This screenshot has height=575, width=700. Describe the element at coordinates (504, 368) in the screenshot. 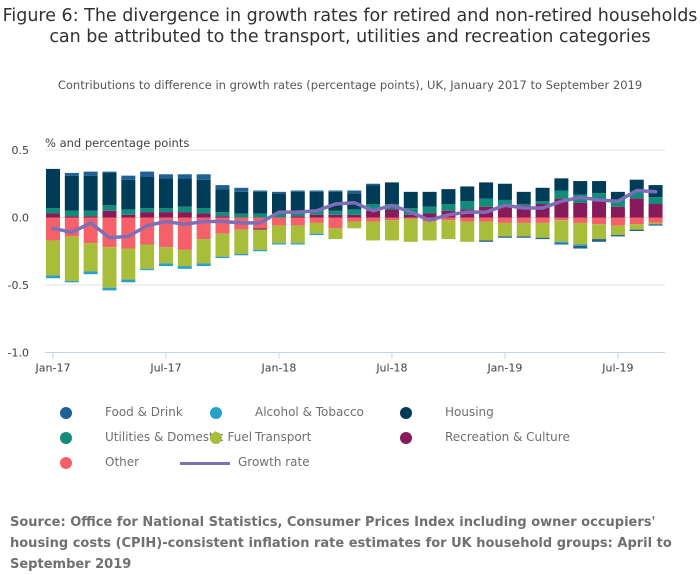

I see `x-tick-label: Jan-19` at that location.